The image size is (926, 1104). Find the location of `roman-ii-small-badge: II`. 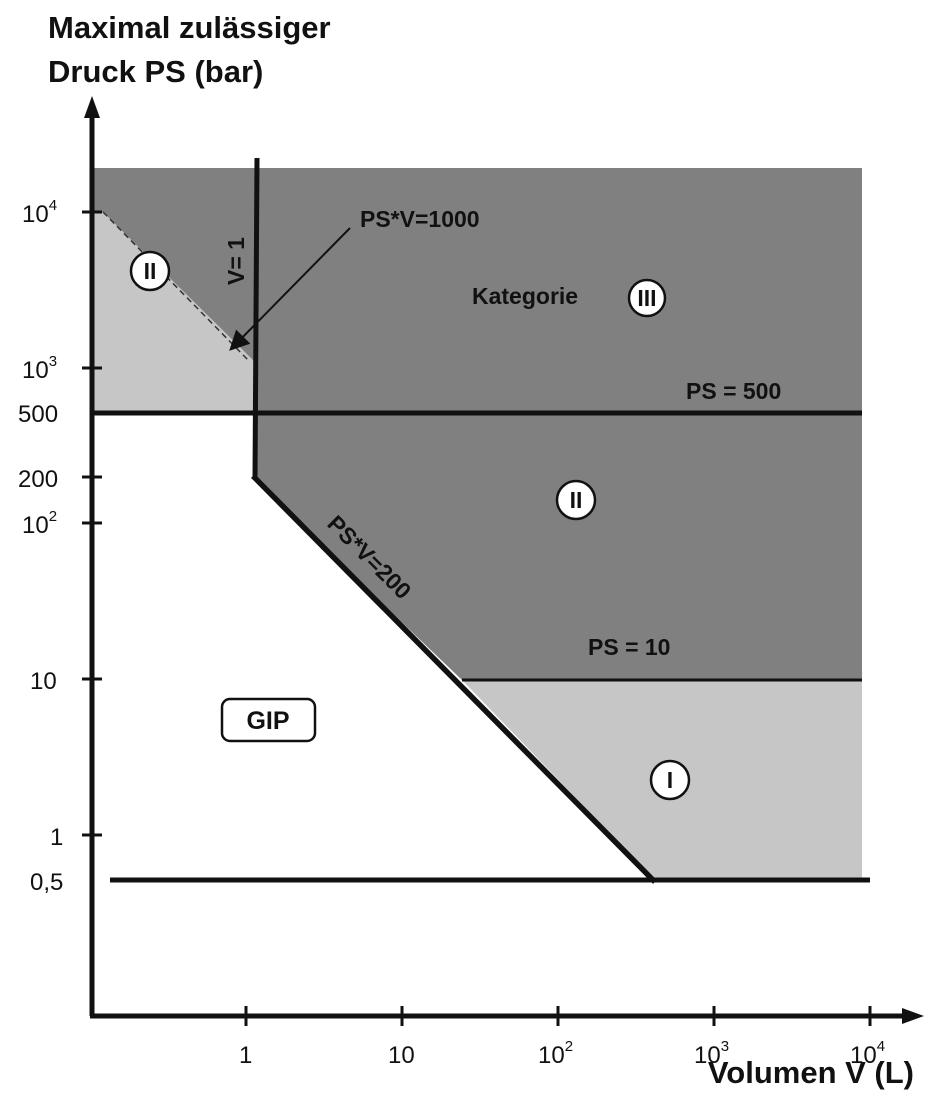

roman-ii-small-badge: II is located at coordinates (150, 271).